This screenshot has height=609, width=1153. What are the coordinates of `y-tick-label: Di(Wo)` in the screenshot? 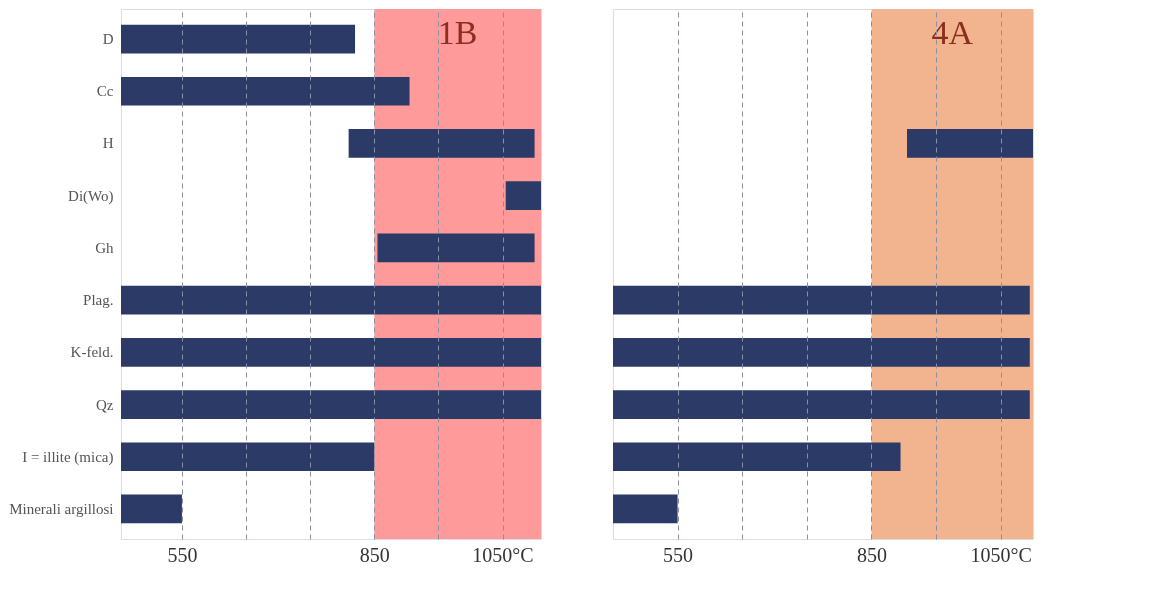 It's located at (91, 196).